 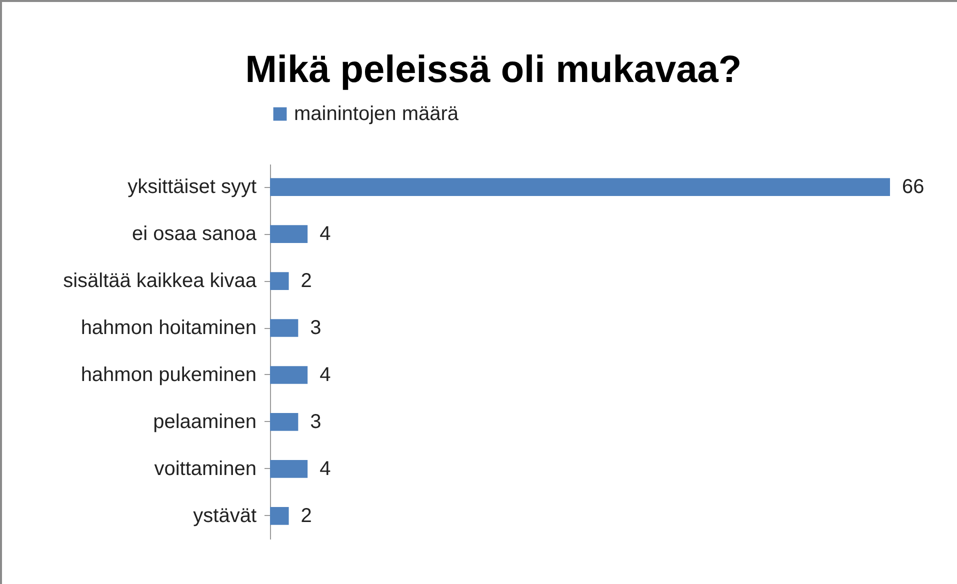 What do you see at coordinates (160, 281) in the screenshot?
I see `y-tick-label: sisältää kaikkea kivaa` at bounding box center [160, 281].